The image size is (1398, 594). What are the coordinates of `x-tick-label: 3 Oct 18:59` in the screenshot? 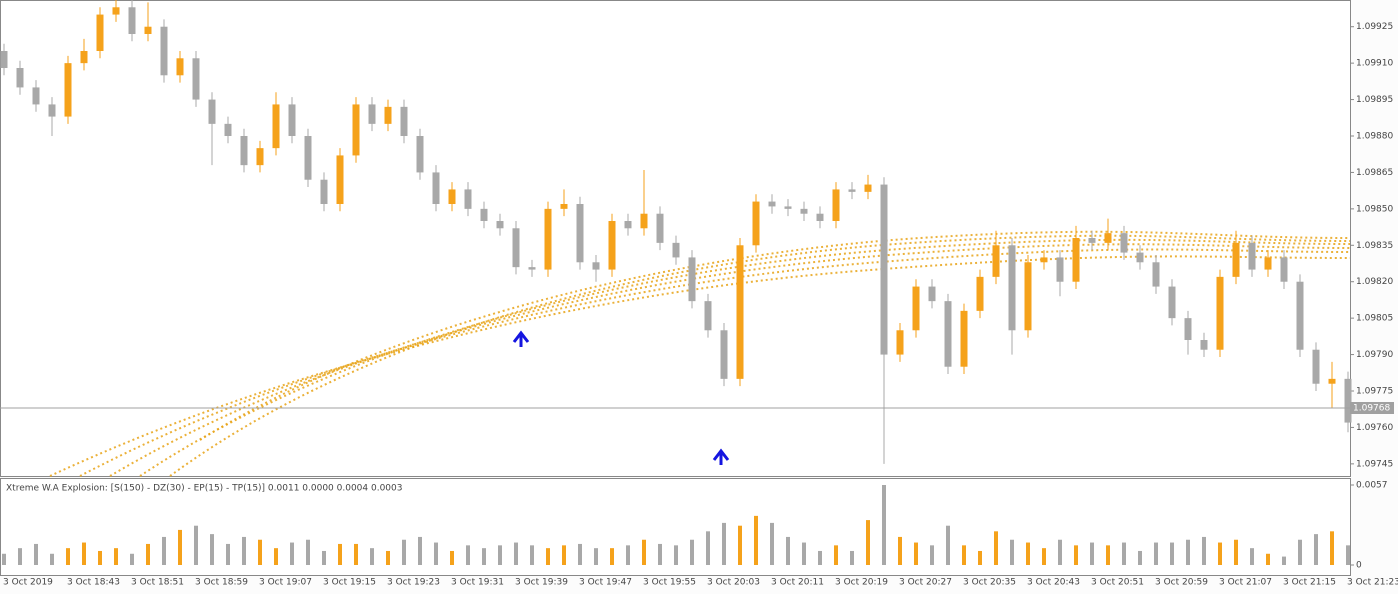 It's located at (221, 583).